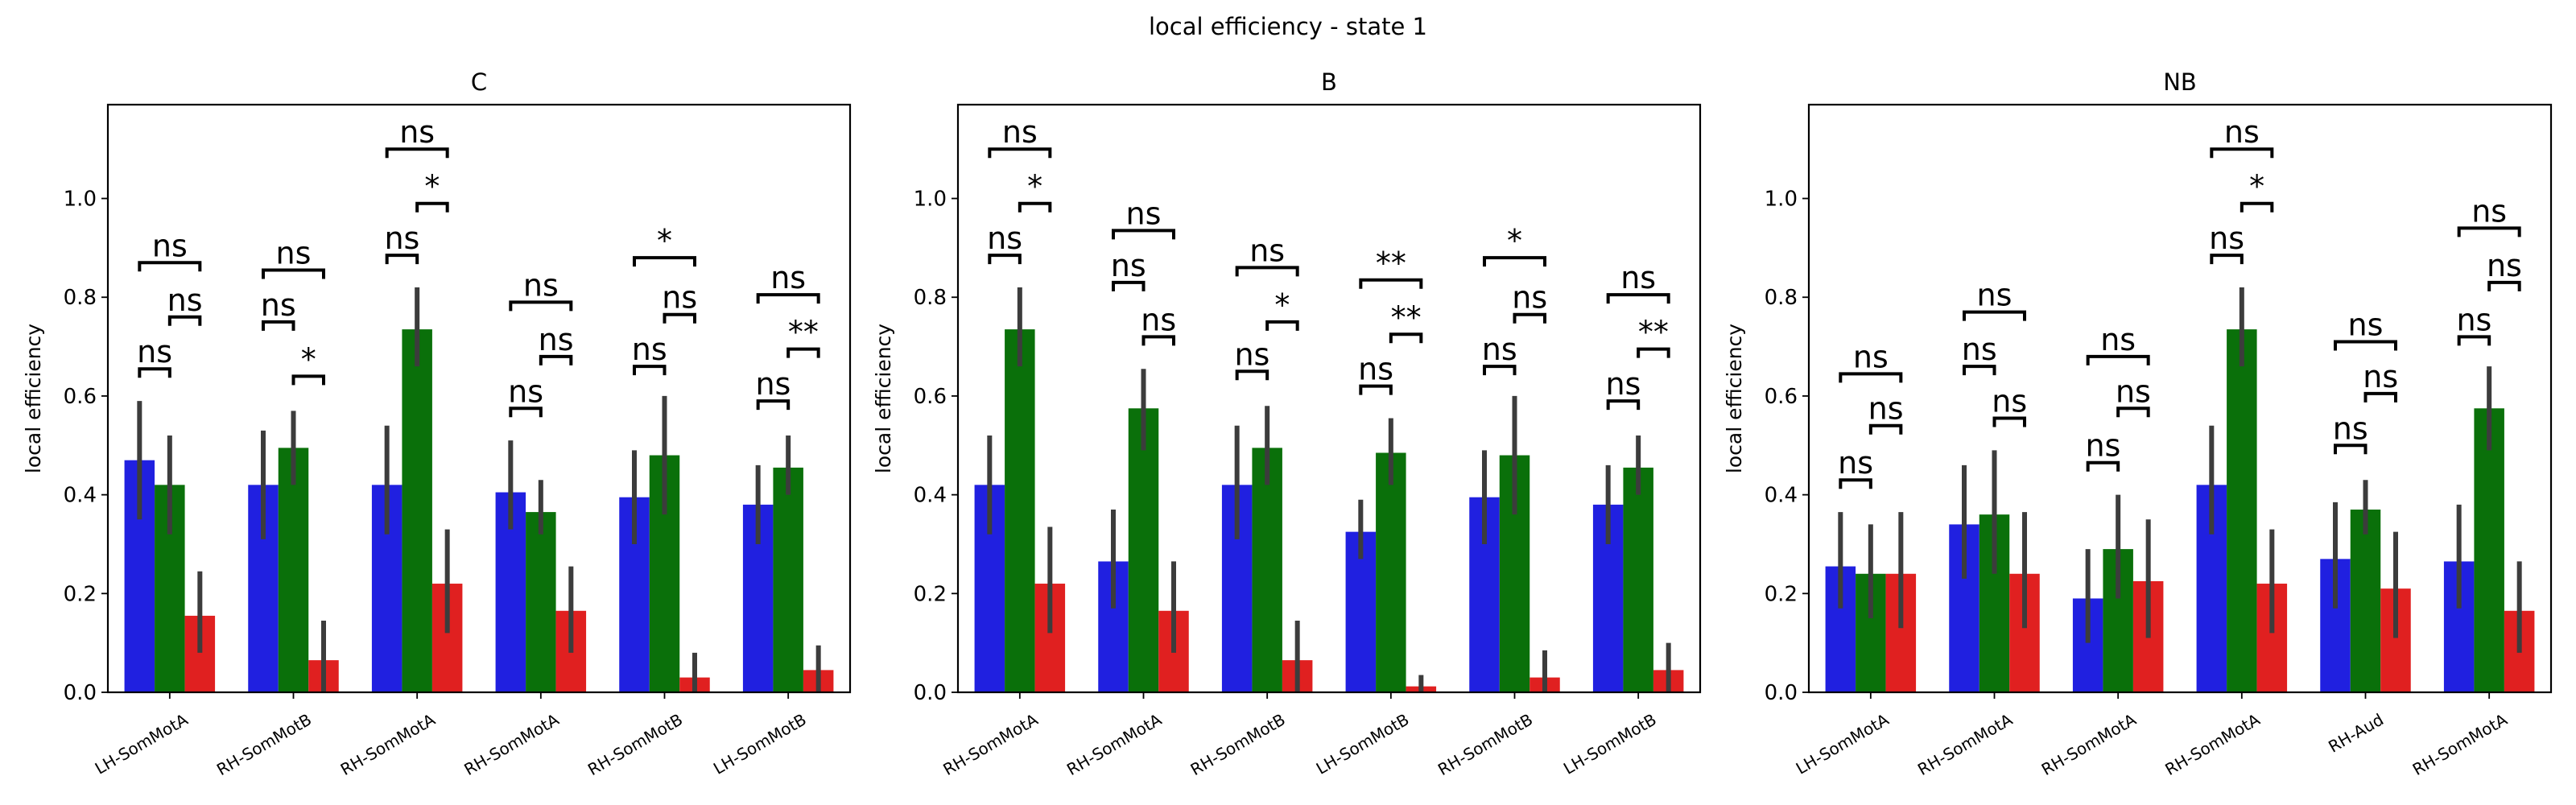 The height and width of the screenshot is (805, 2576). Describe the element at coordinates (884, 398) in the screenshot. I see `y-axis-label: local efficiency` at that location.